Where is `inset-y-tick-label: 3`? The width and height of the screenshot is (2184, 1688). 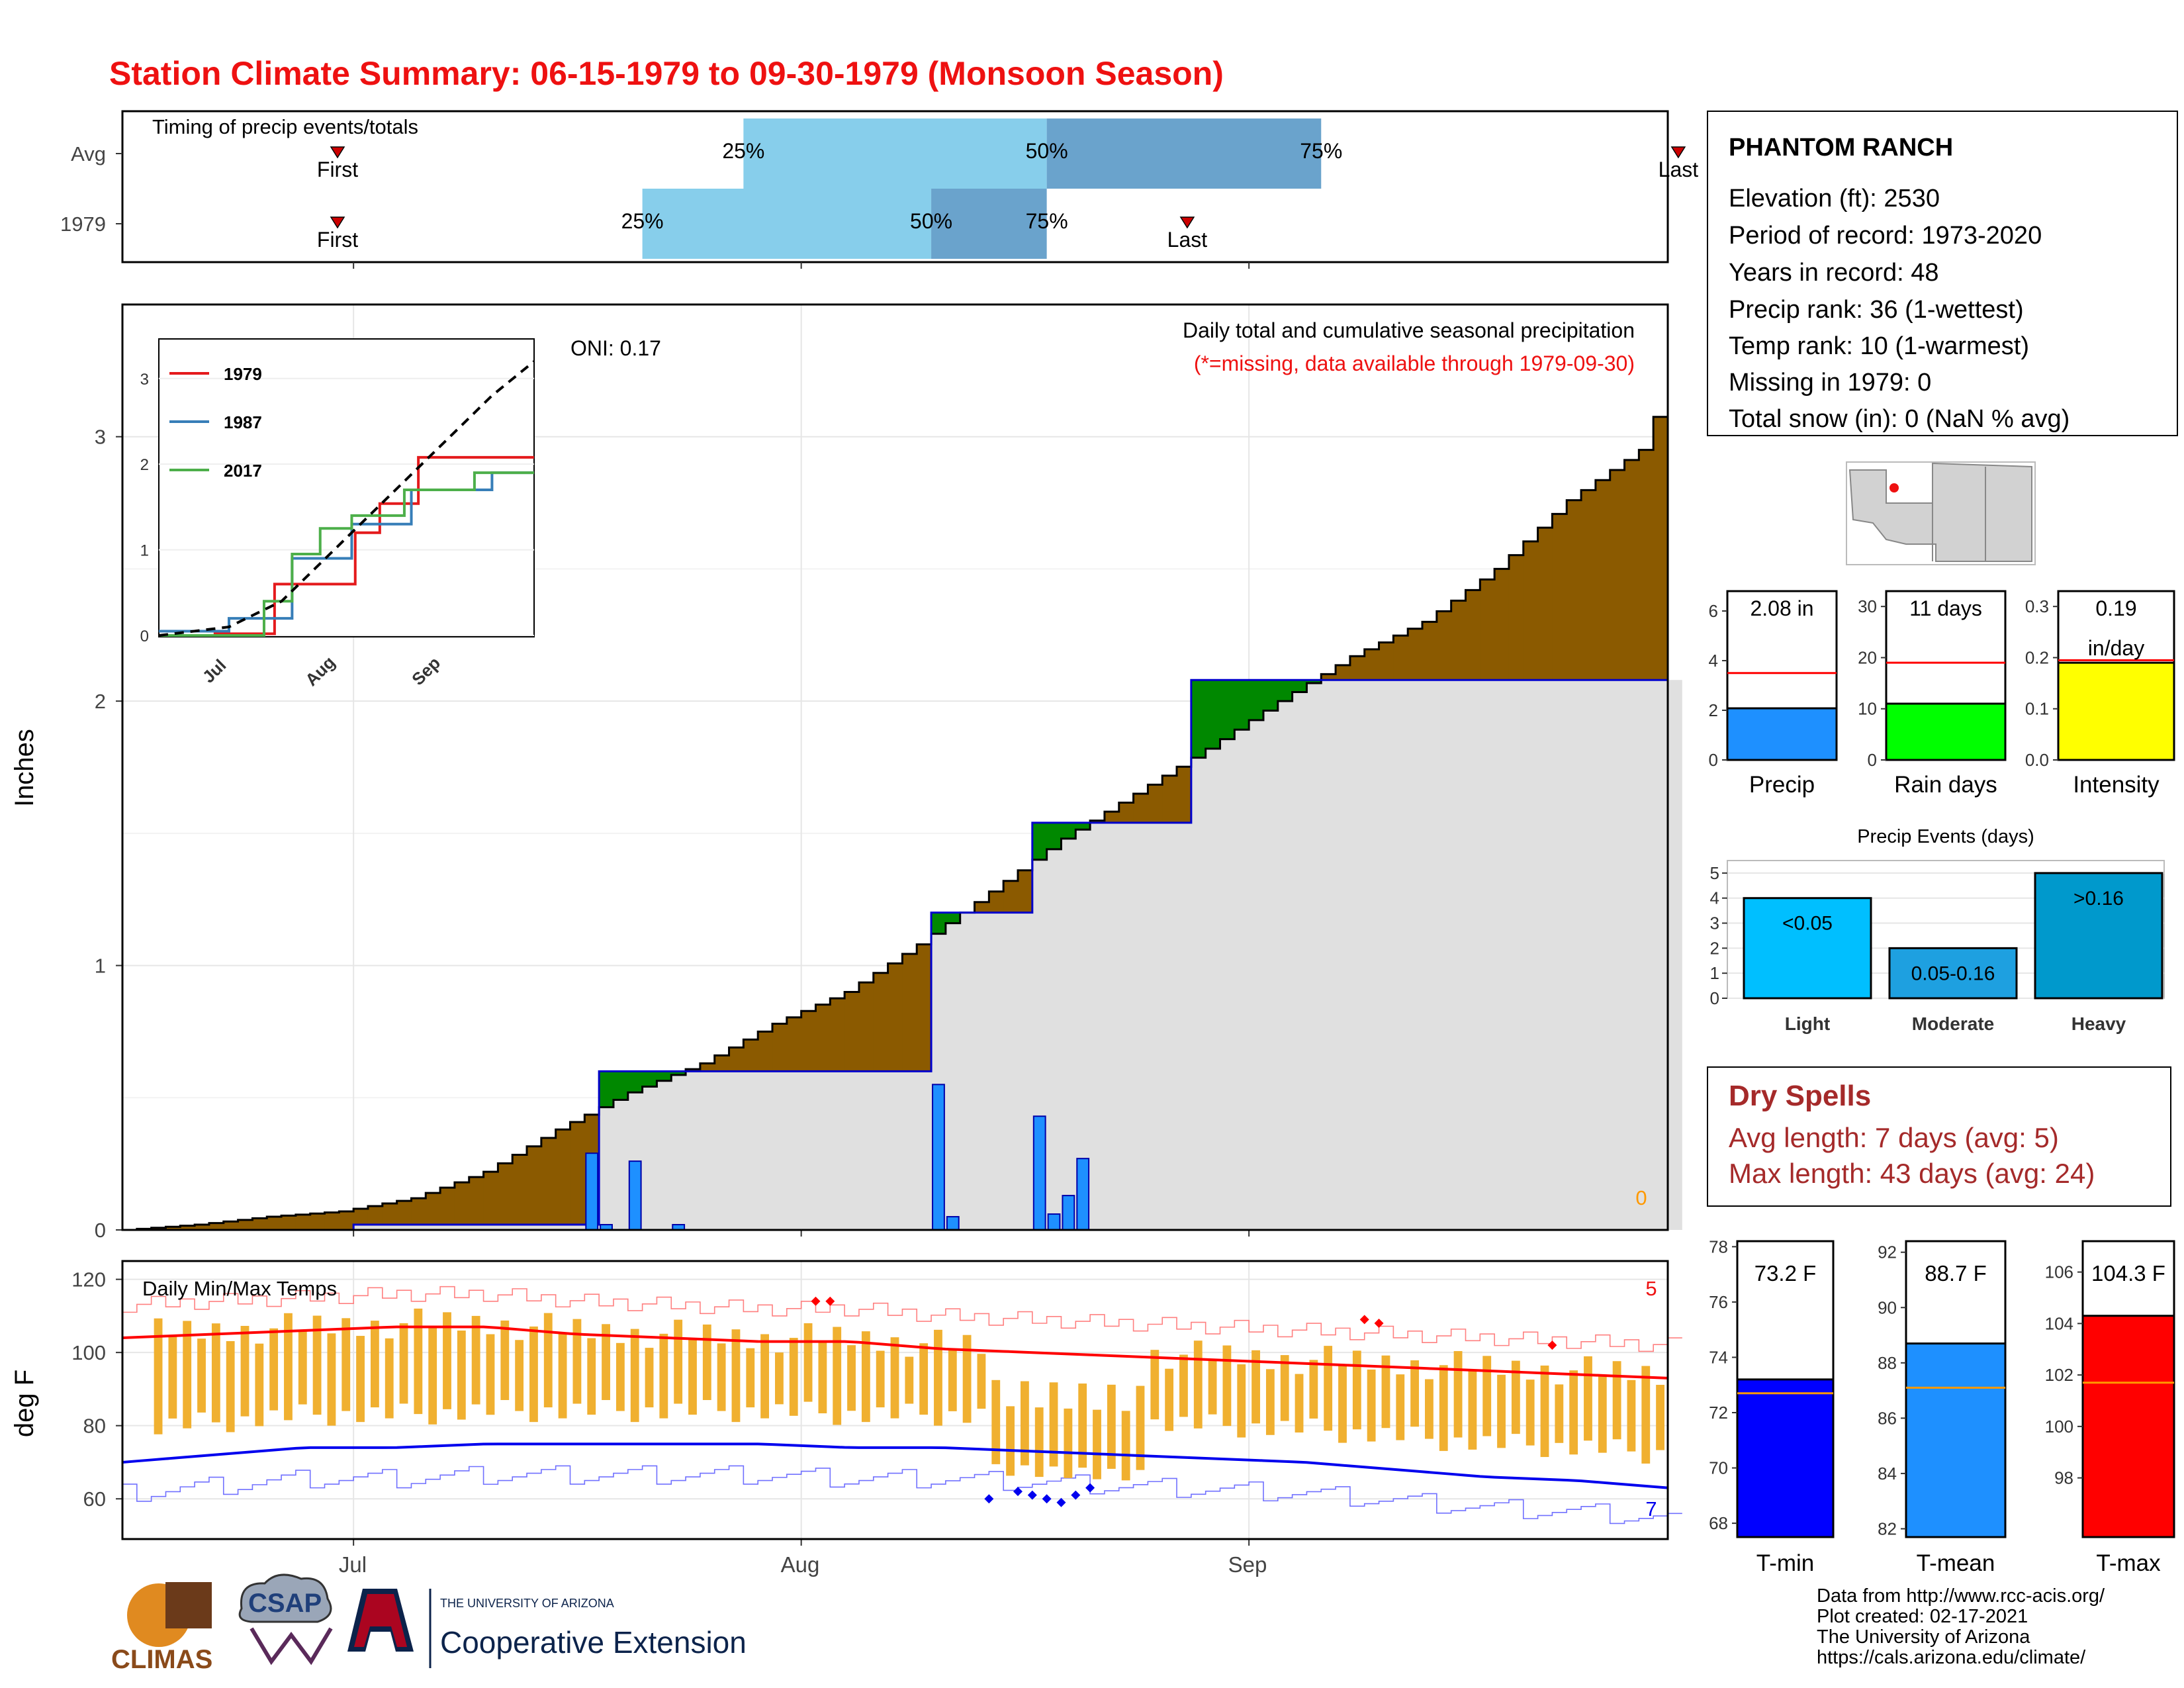 inset-y-tick-label: 3 is located at coordinates (144, 380).